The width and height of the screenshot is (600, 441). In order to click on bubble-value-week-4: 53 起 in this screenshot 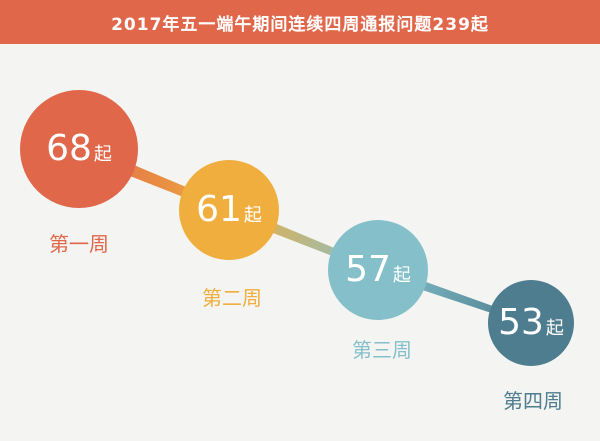, I will do `click(531, 323)`.